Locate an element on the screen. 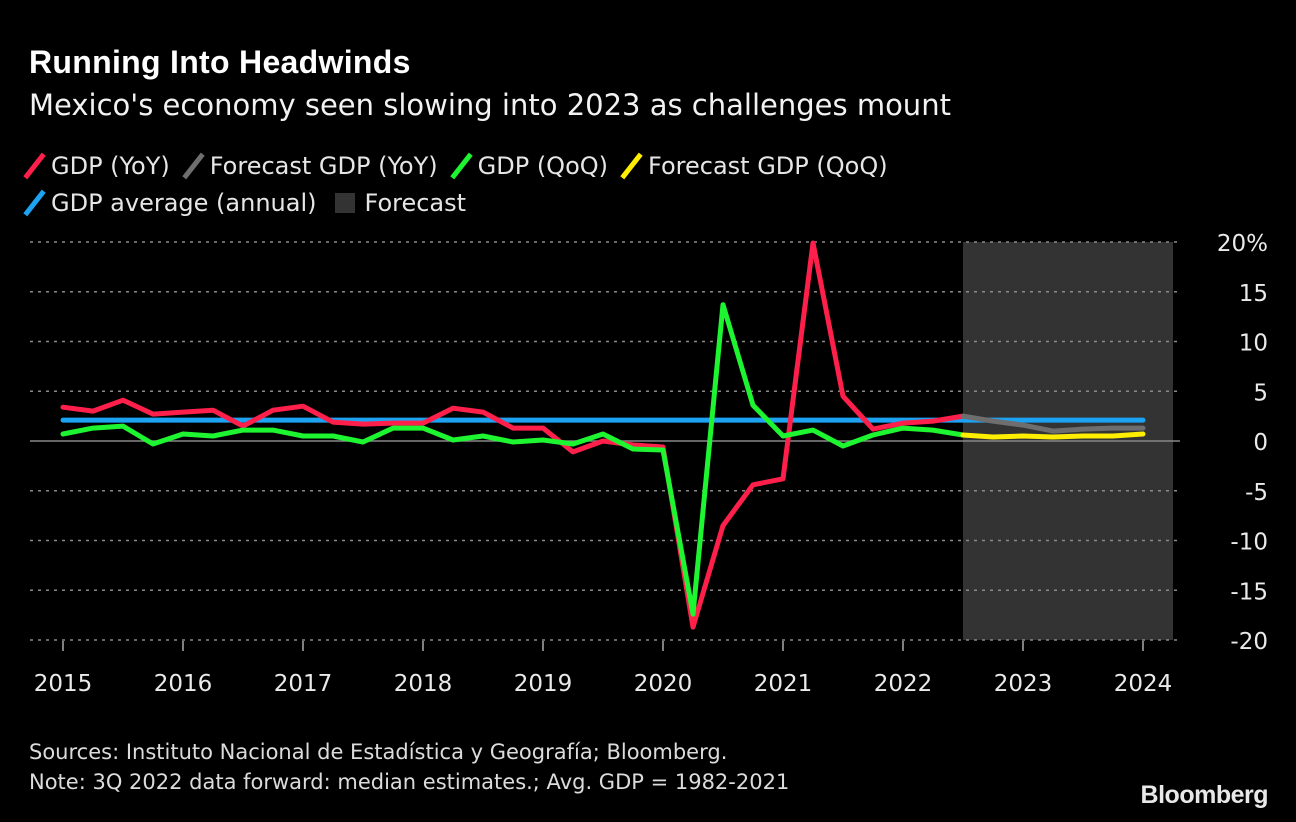  x-tick-label: 2019 is located at coordinates (543, 684).